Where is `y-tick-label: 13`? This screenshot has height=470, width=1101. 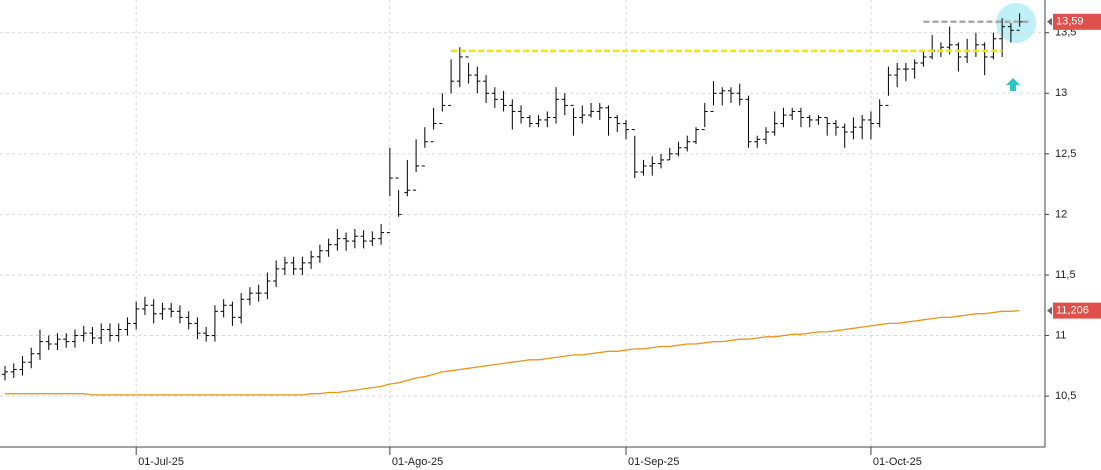 y-tick-label: 13 is located at coordinates (1061, 93).